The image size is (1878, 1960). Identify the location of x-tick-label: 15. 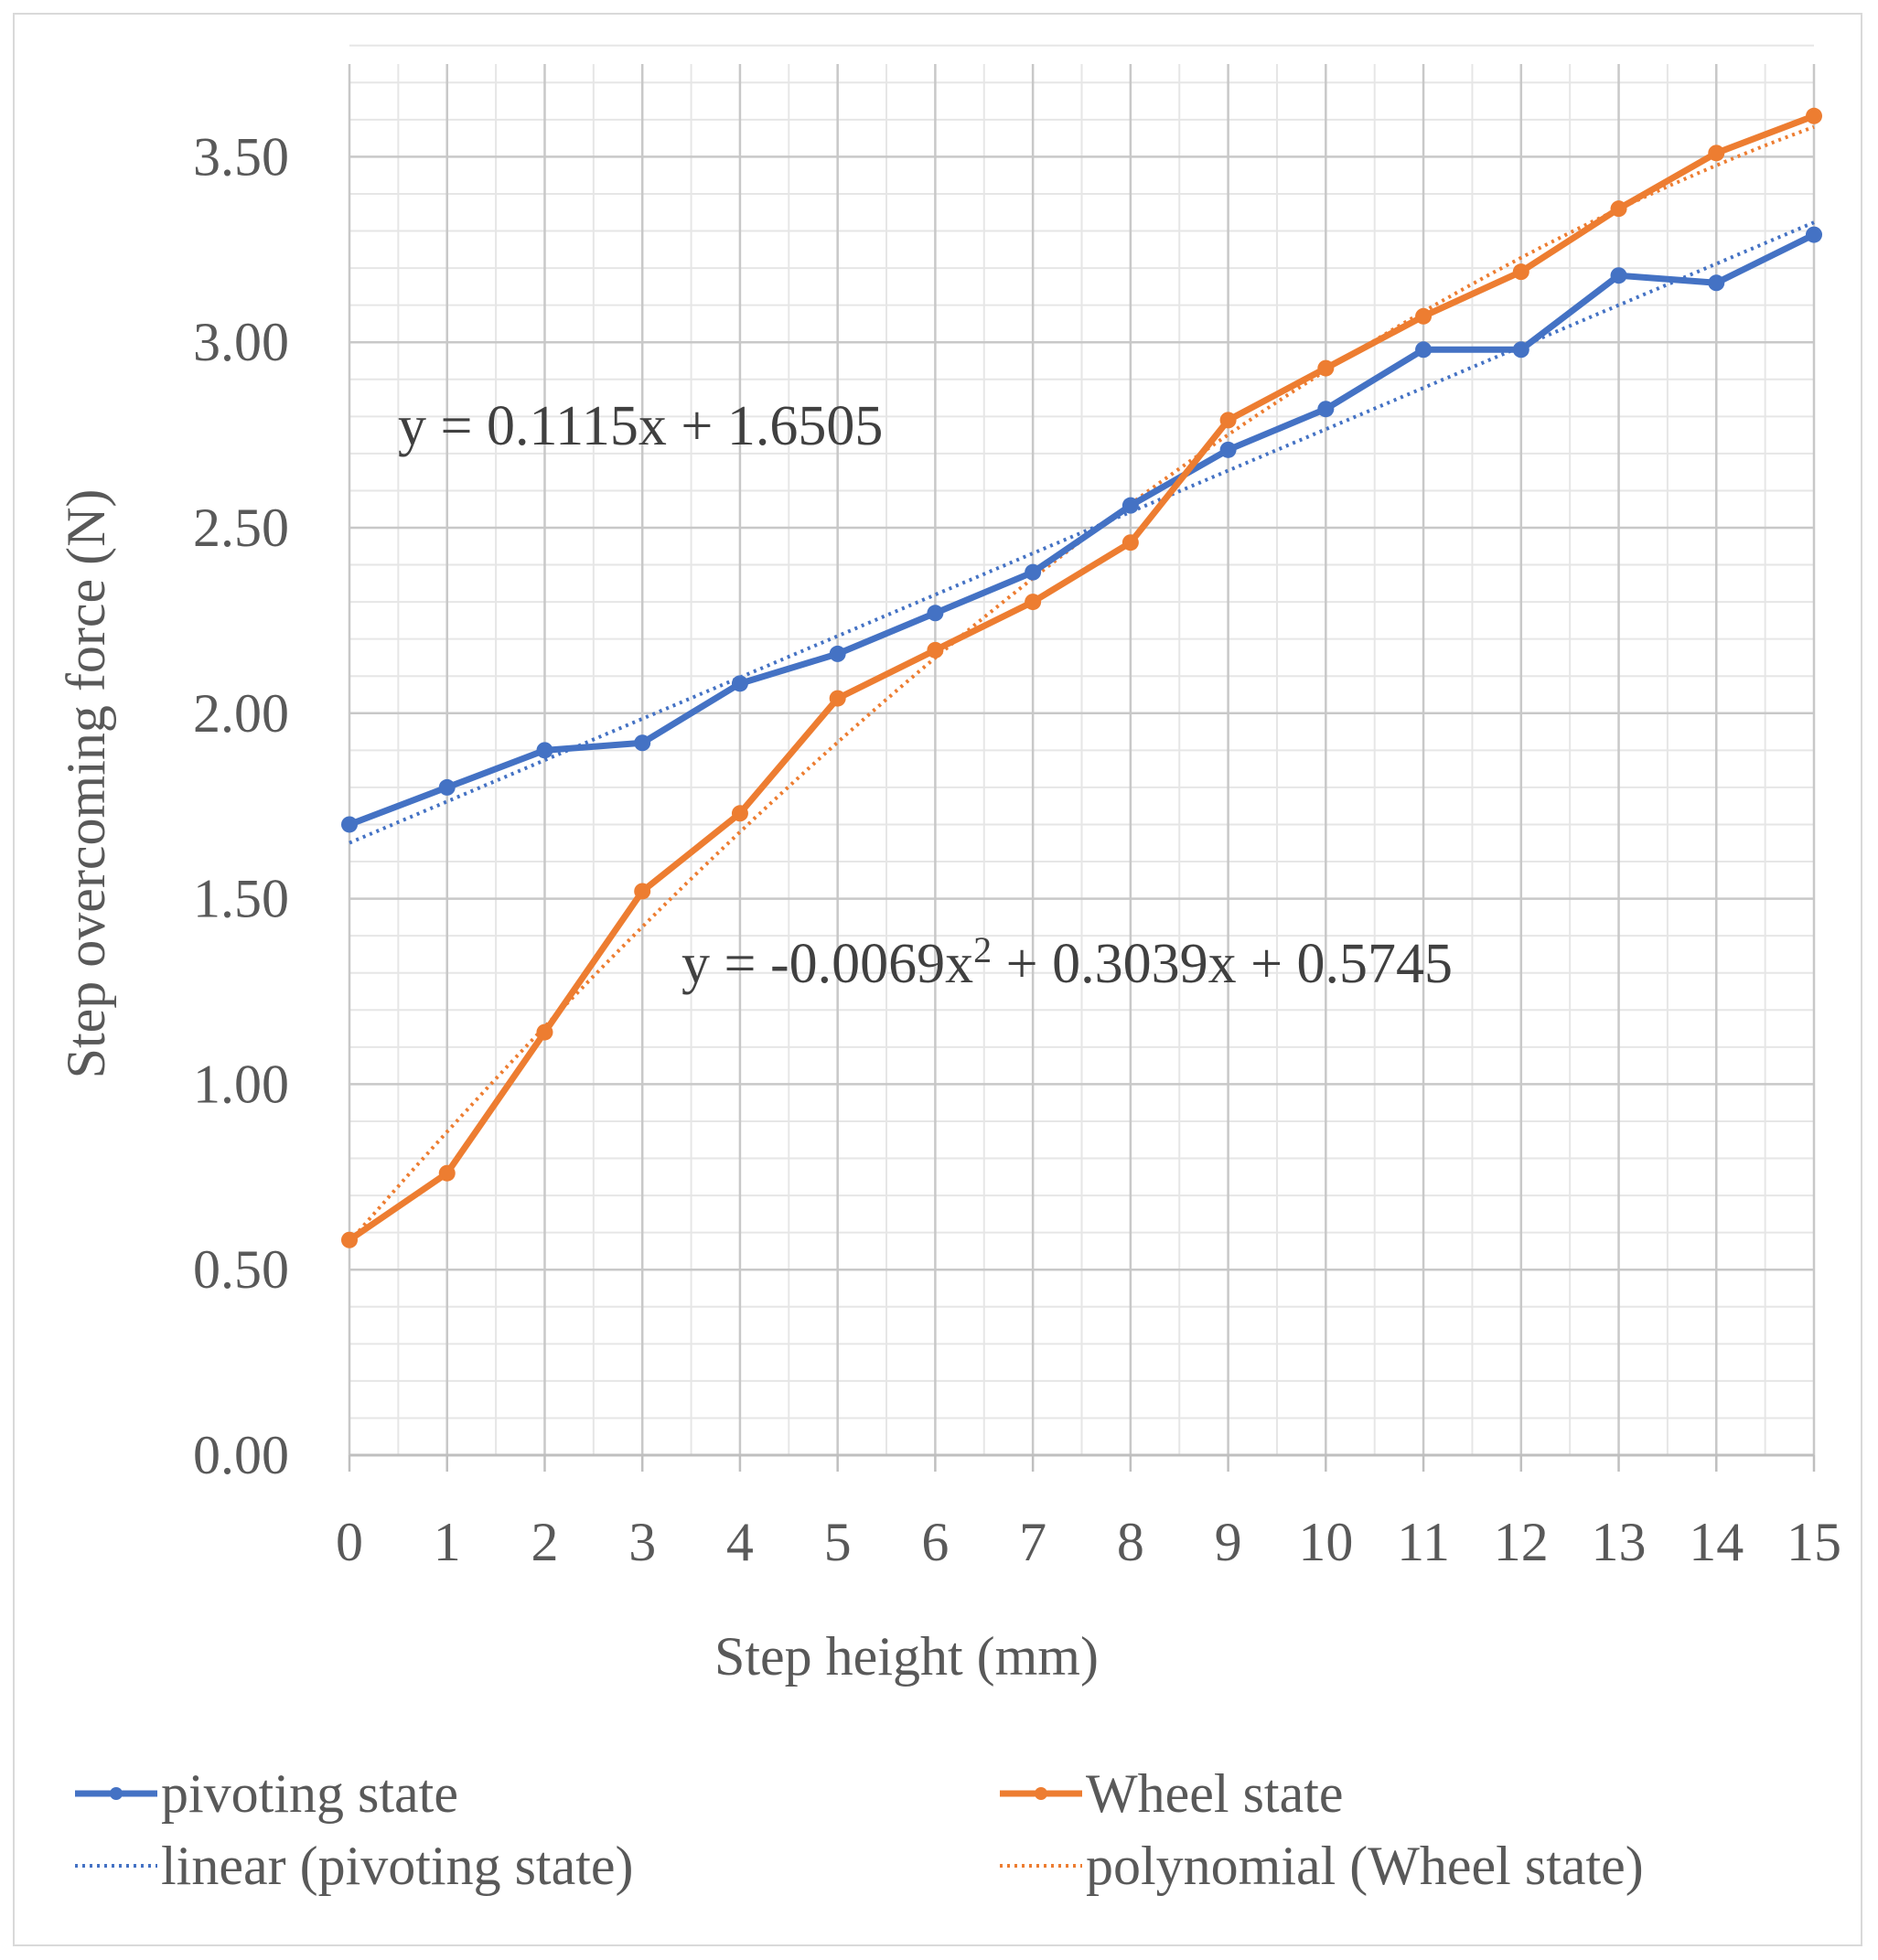
(1814, 1542).